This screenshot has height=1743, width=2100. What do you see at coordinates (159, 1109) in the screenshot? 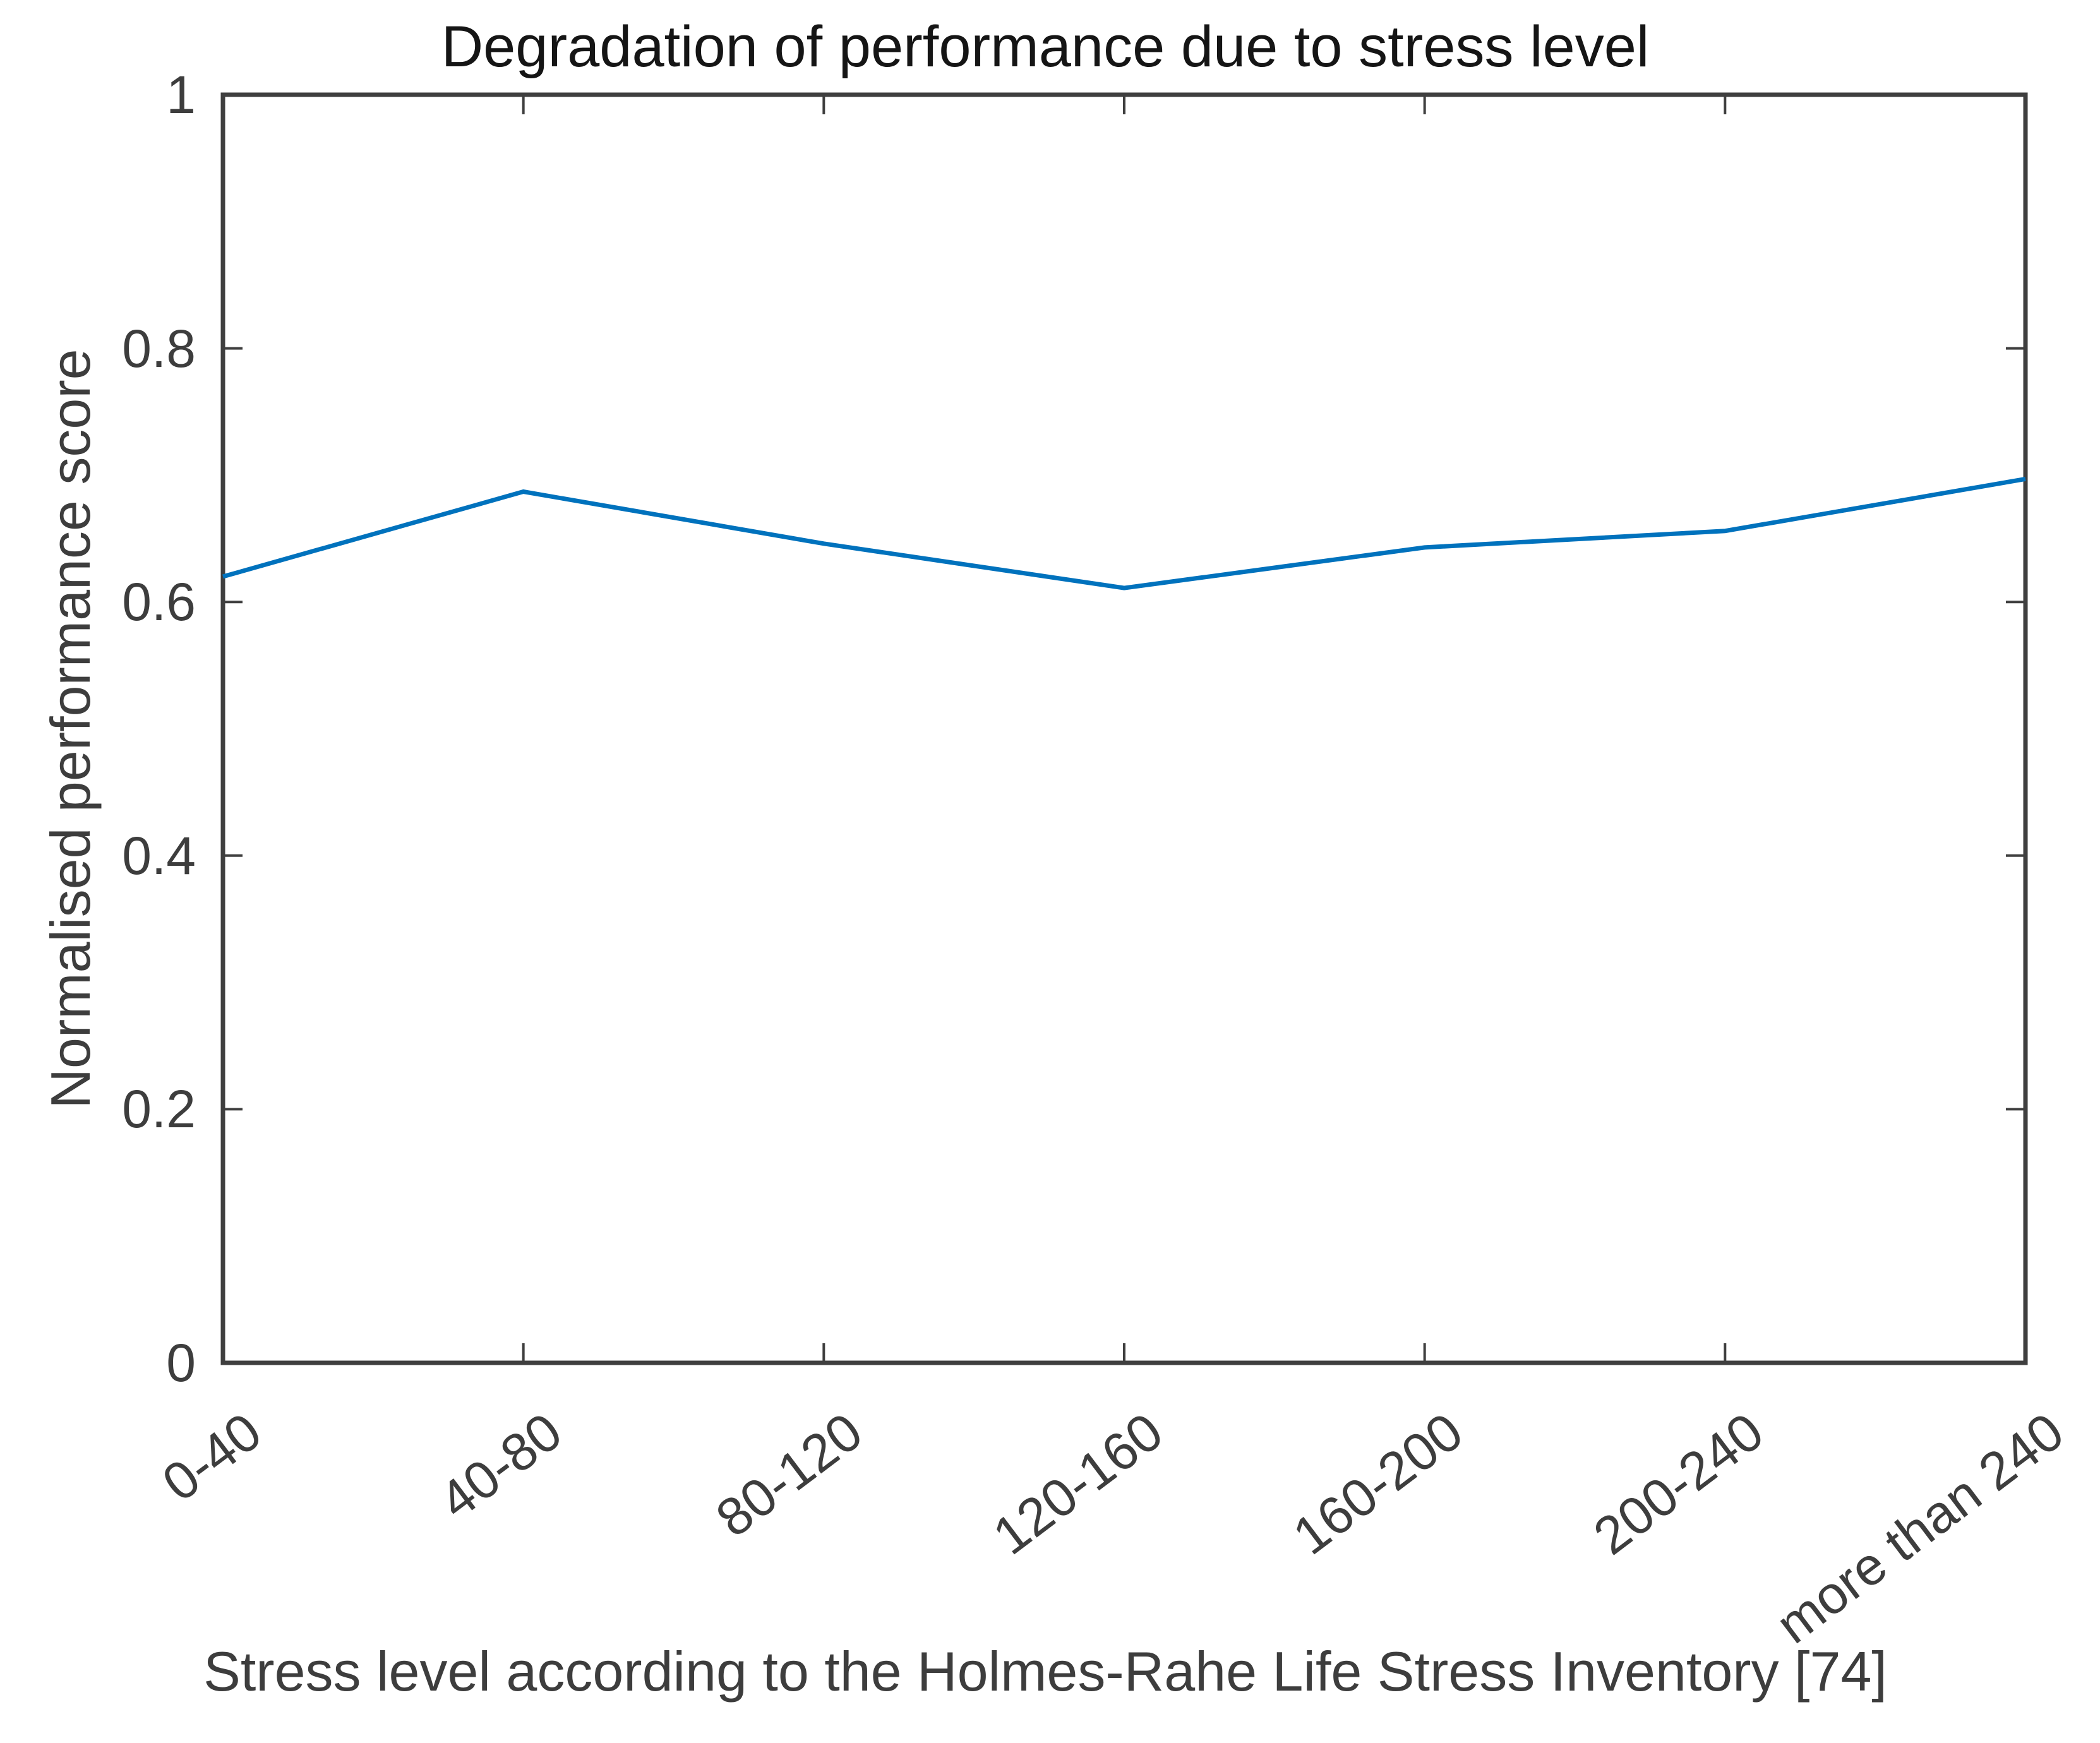
I see `y-tick-label: 0.2` at bounding box center [159, 1109].